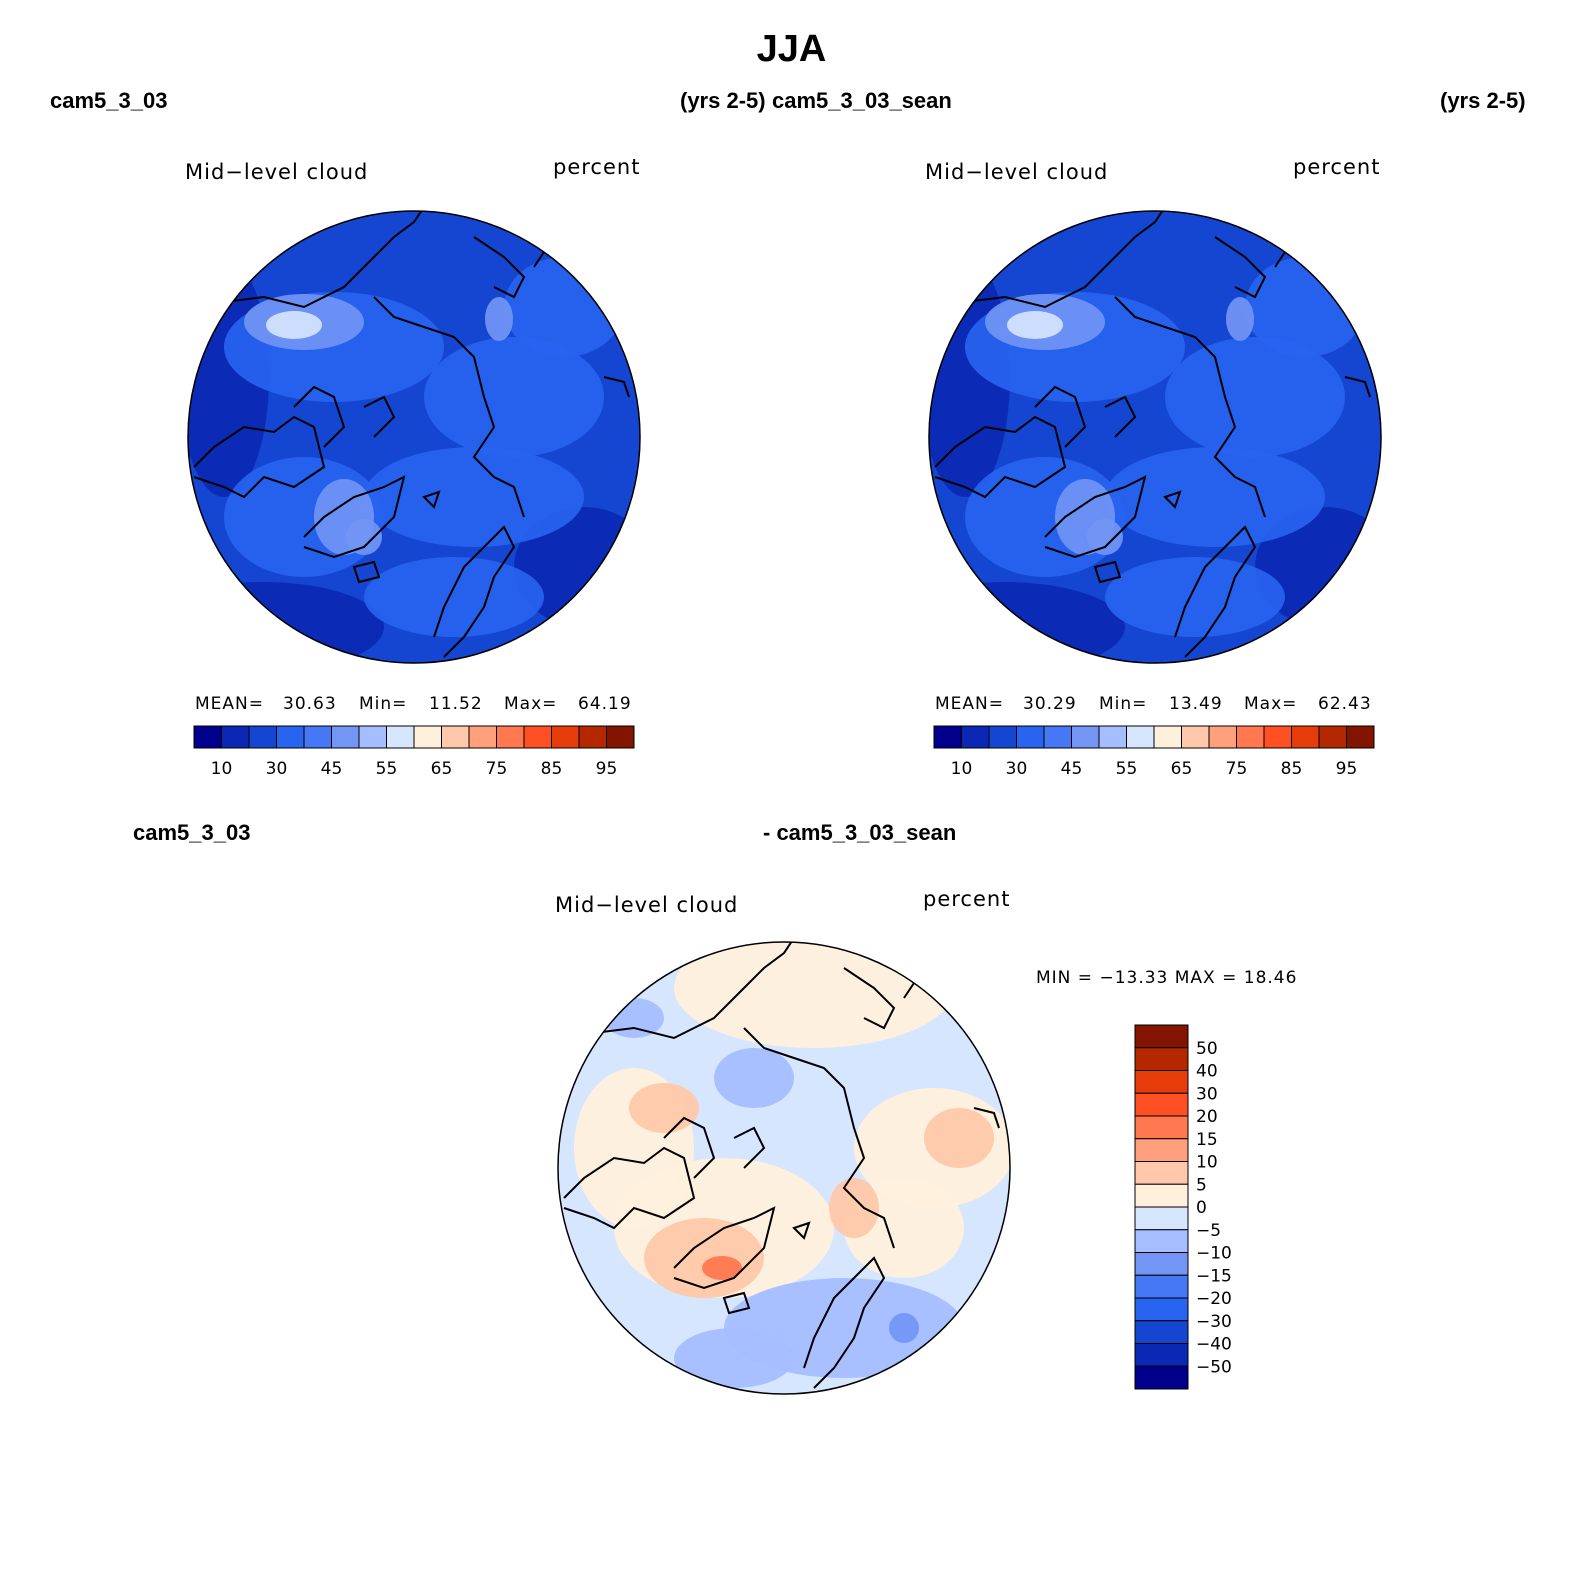 The width and height of the screenshot is (1583, 1583). Describe the element at coordinates (1208, 1231) in the screenshot. I see `diff-colorbar-tick-label: −5` at that location.